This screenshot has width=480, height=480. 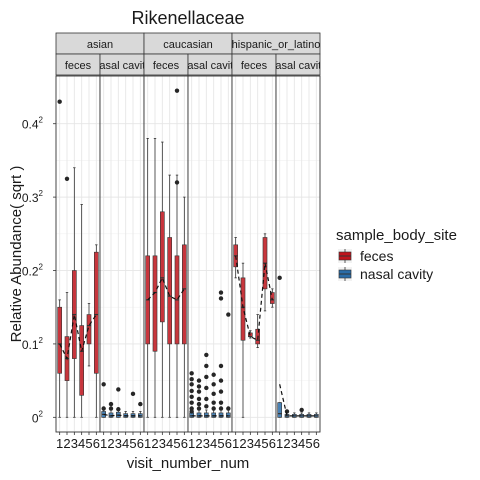 What do you see at coordinates (396, 274) in the screenshot?
I see `legend-label-nasal-cavity: nasal cavity` at bounding box center [396, 274].